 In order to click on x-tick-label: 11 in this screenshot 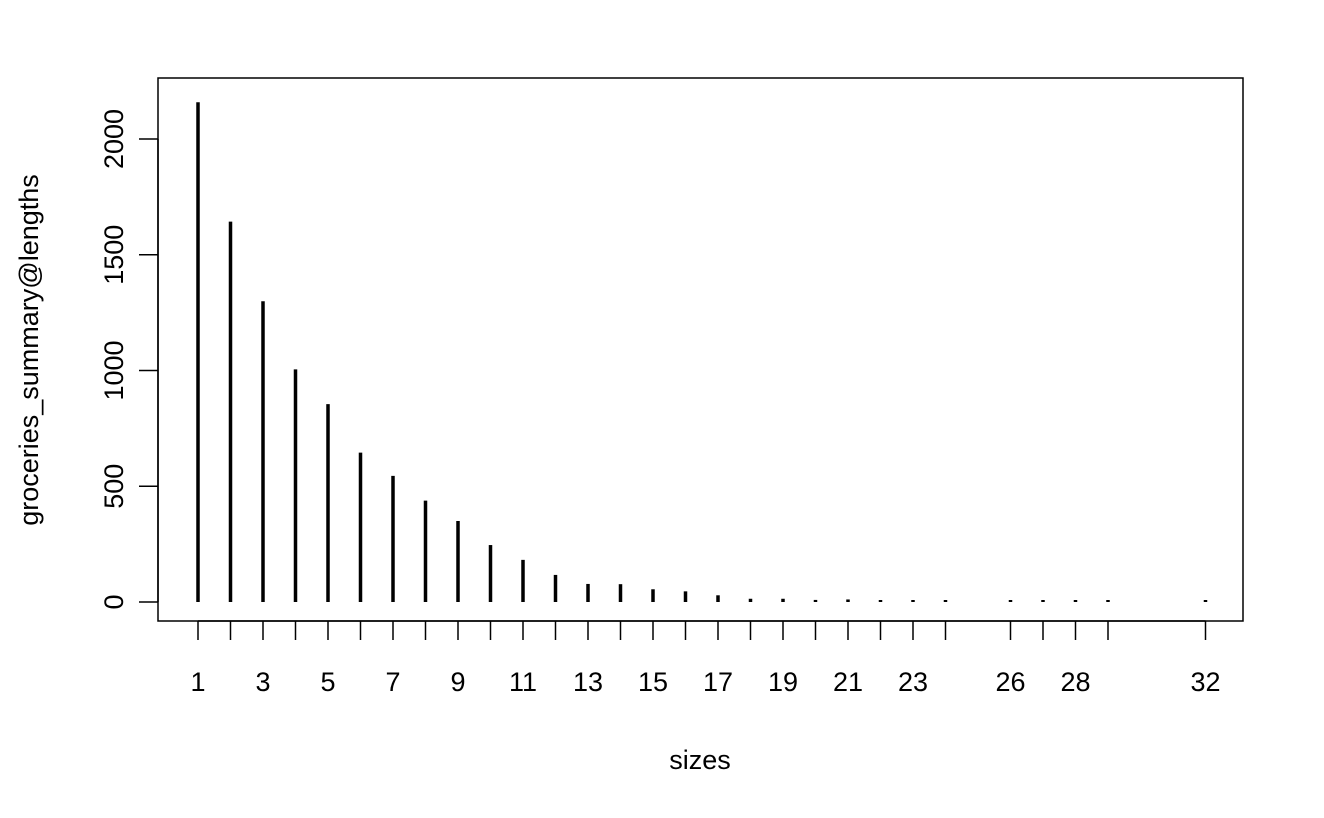, I will do `click(523, 682)`.